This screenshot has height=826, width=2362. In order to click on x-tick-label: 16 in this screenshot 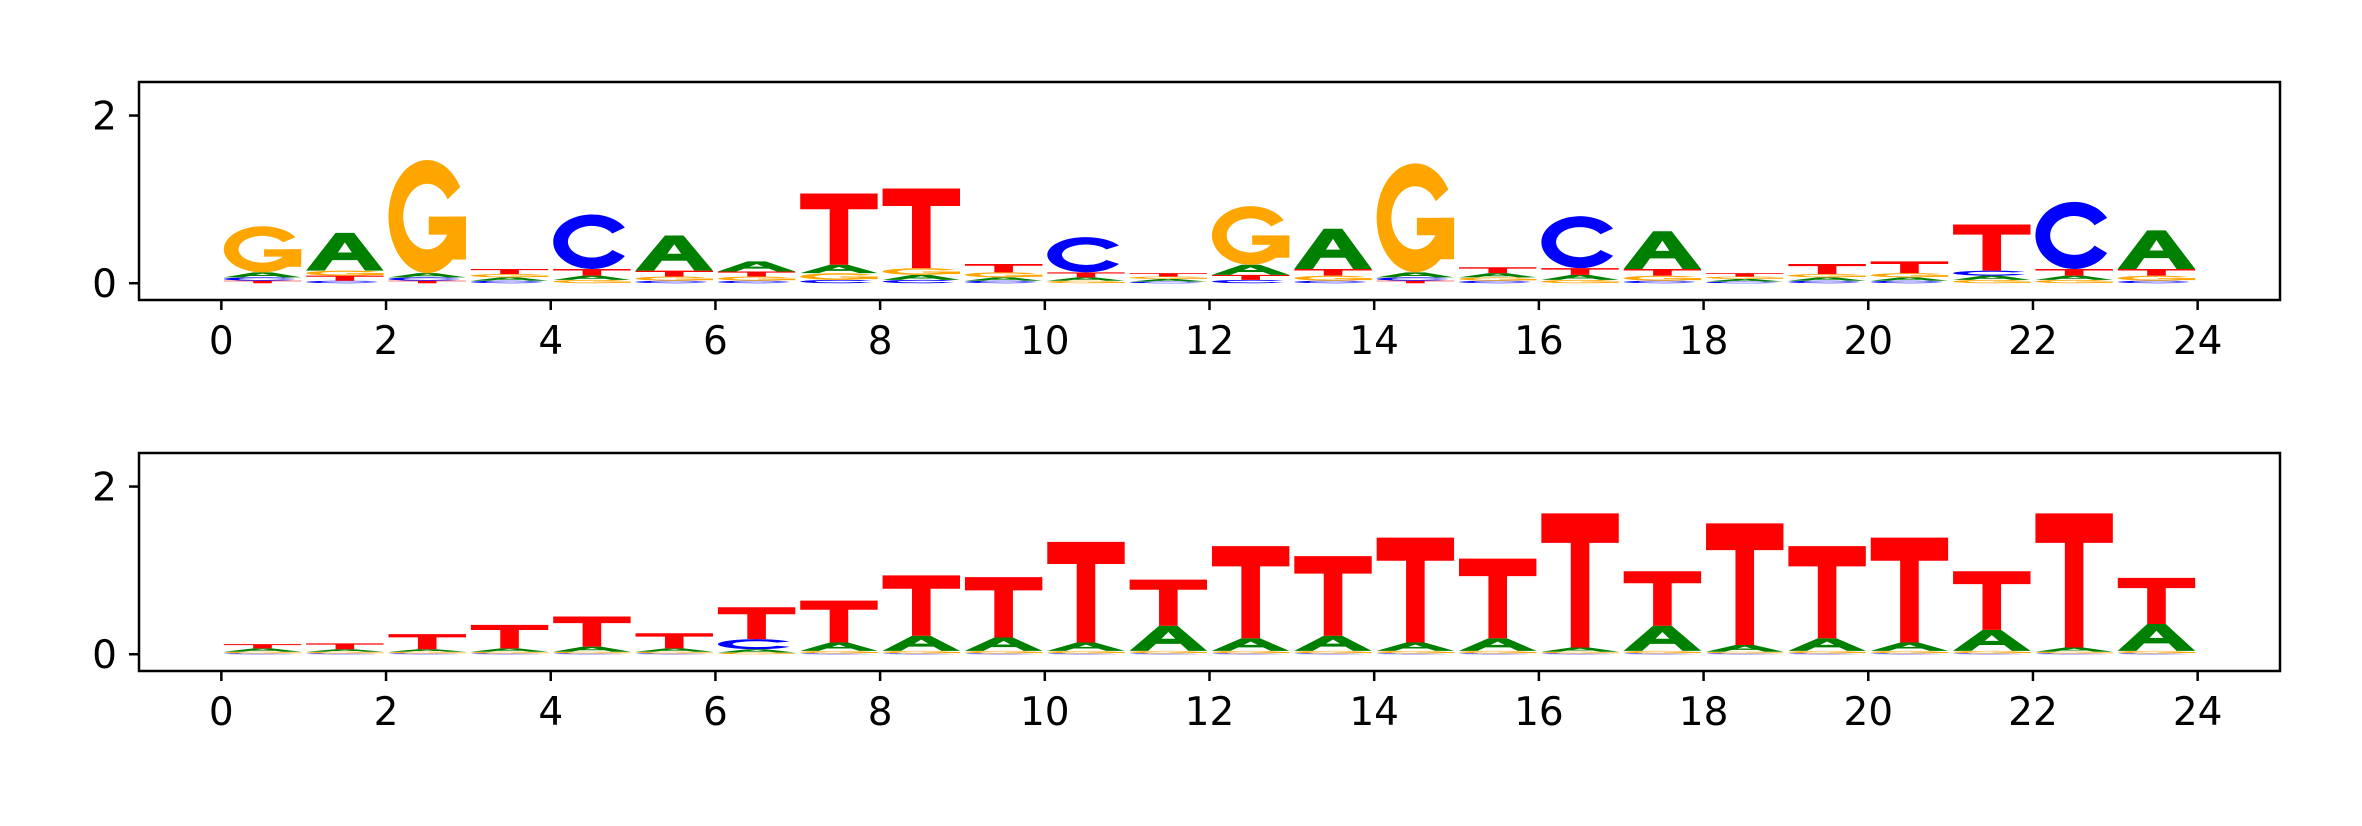, I will do `click(1539, 341)`.